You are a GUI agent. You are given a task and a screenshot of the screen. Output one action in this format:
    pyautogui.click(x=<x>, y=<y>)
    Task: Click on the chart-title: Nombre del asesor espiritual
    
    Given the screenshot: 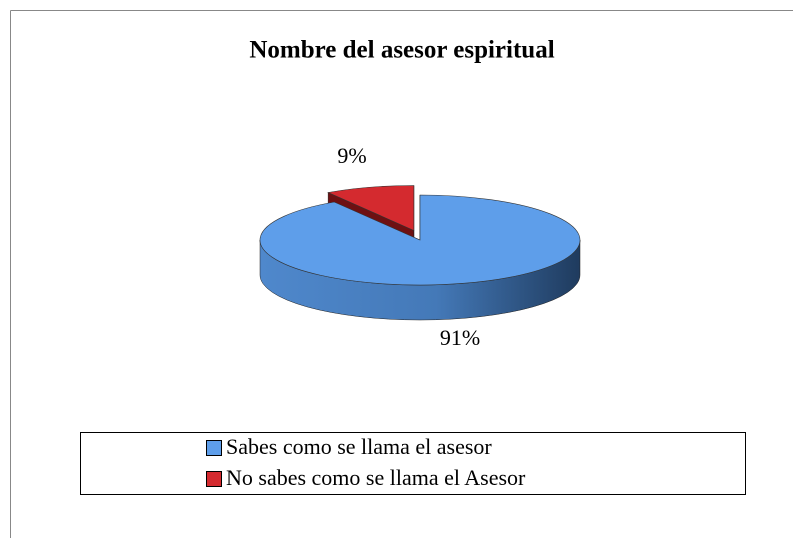 What is the action you would take?
    pyautogui.click(x=401, y=50)
    